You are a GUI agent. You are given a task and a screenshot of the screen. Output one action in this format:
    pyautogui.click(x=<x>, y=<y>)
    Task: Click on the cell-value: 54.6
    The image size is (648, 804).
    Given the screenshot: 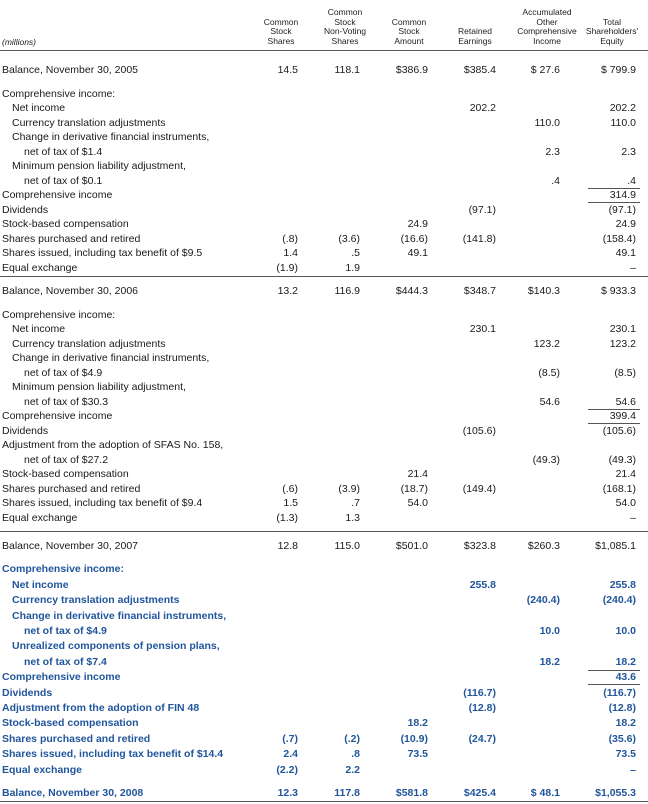 What is the action you would take?
    pyautogui.click(x=625, y=401)
    